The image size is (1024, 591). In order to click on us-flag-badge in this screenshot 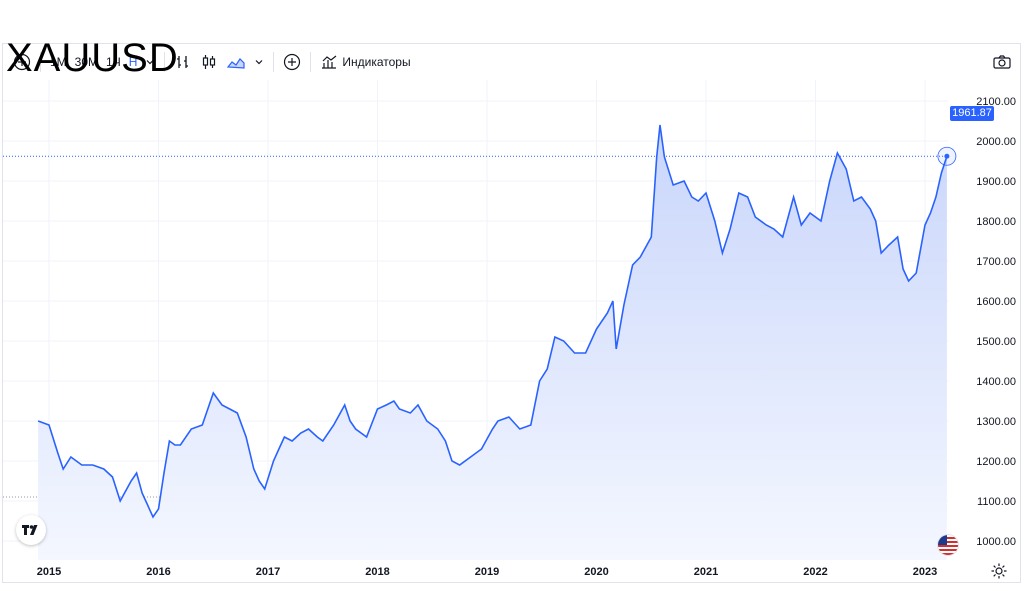, I will do `click(948, 545)`.